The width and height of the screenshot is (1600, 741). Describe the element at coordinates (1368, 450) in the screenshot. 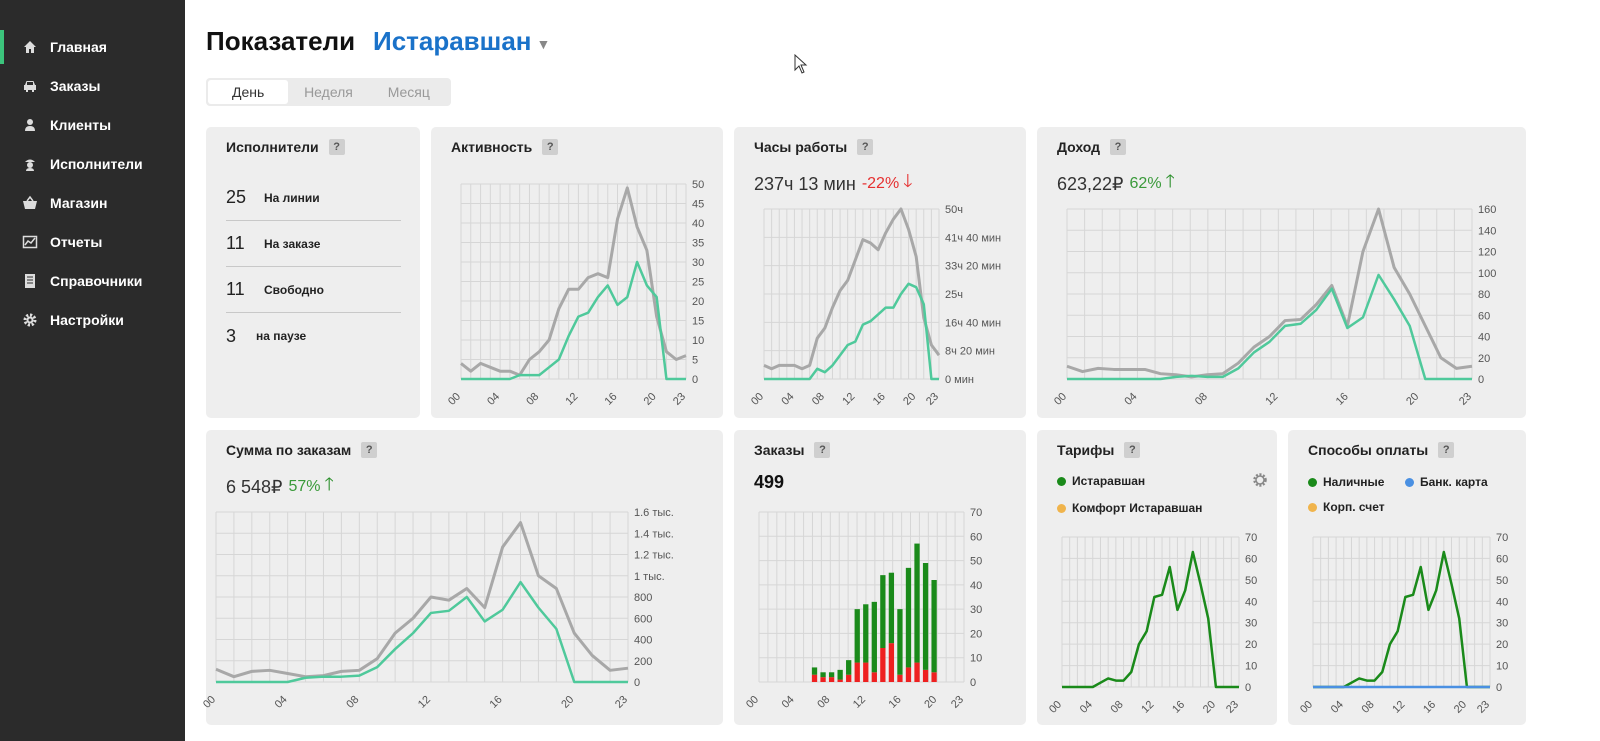

I see `card-title-text: Способы оплаты` at that location.